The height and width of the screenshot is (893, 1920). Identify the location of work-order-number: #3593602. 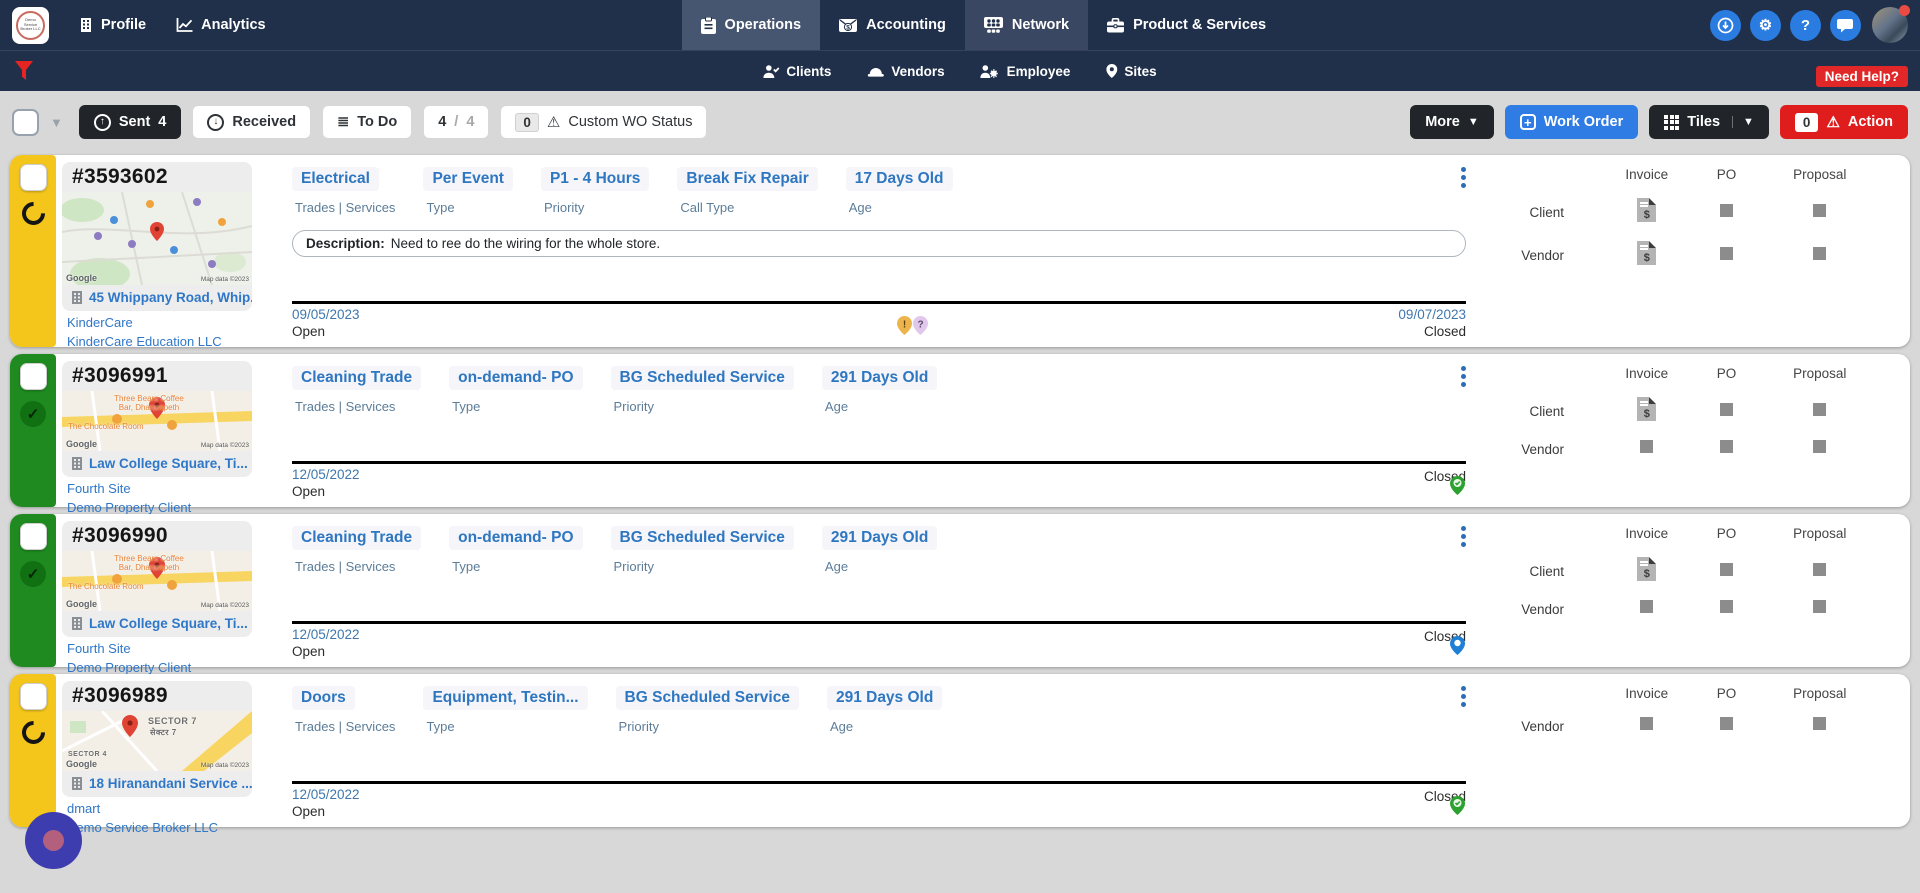
(120, 176).